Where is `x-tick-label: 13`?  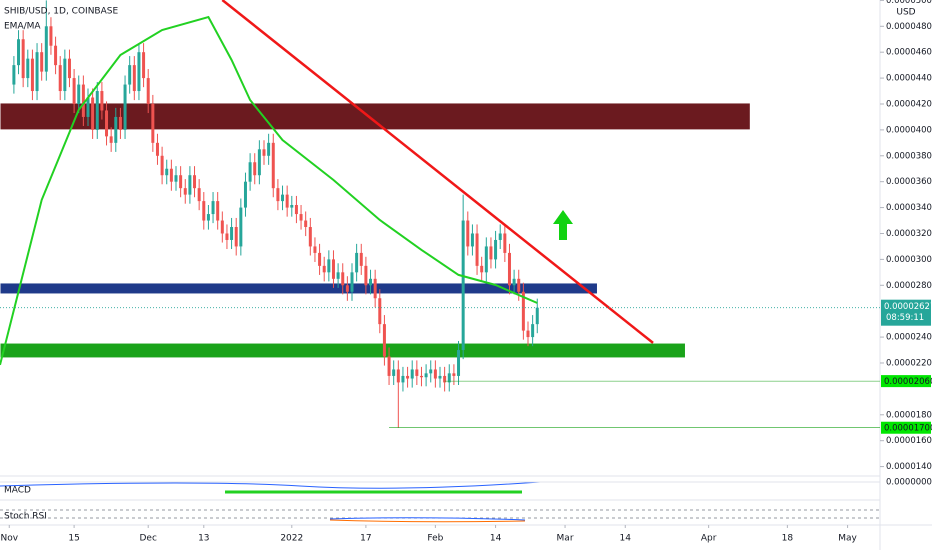 x-tick-label: 13 is located at coordinates (203, 539).